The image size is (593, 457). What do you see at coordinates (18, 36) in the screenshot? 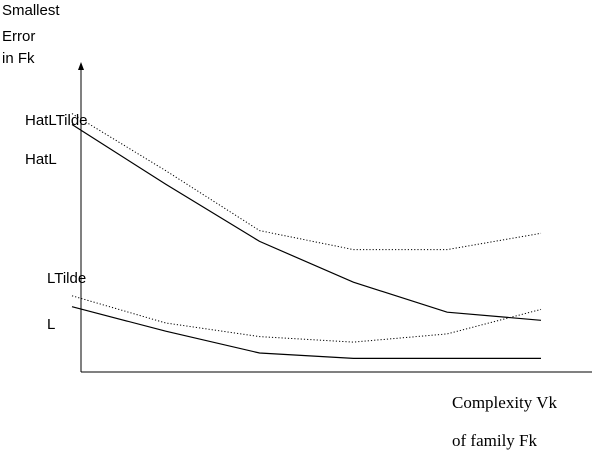
I see `y-axis-label-line-2: Error` at bounding box center [18, 36].